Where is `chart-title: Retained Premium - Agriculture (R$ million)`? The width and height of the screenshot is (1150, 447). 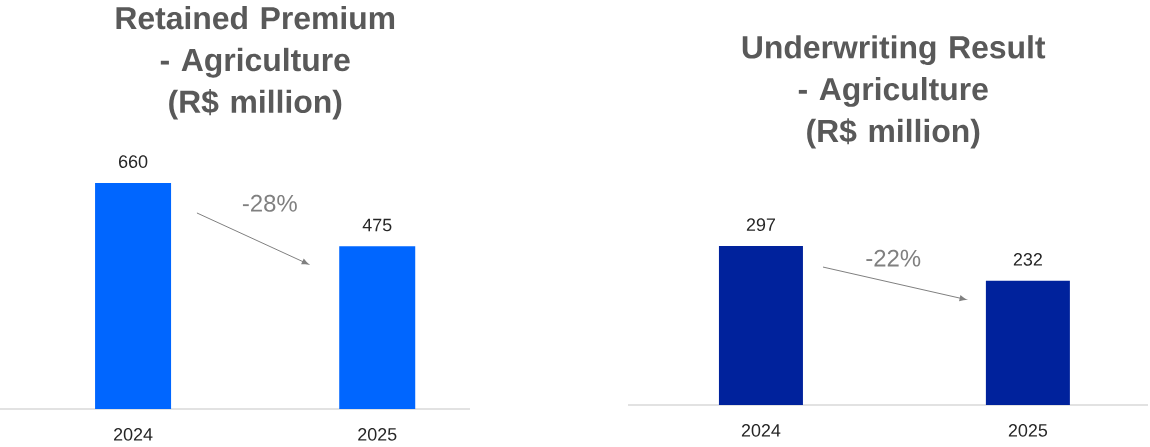 chart-title: Retained Premium - Agriculture (R$ million) is located at coordinates (255, 62).